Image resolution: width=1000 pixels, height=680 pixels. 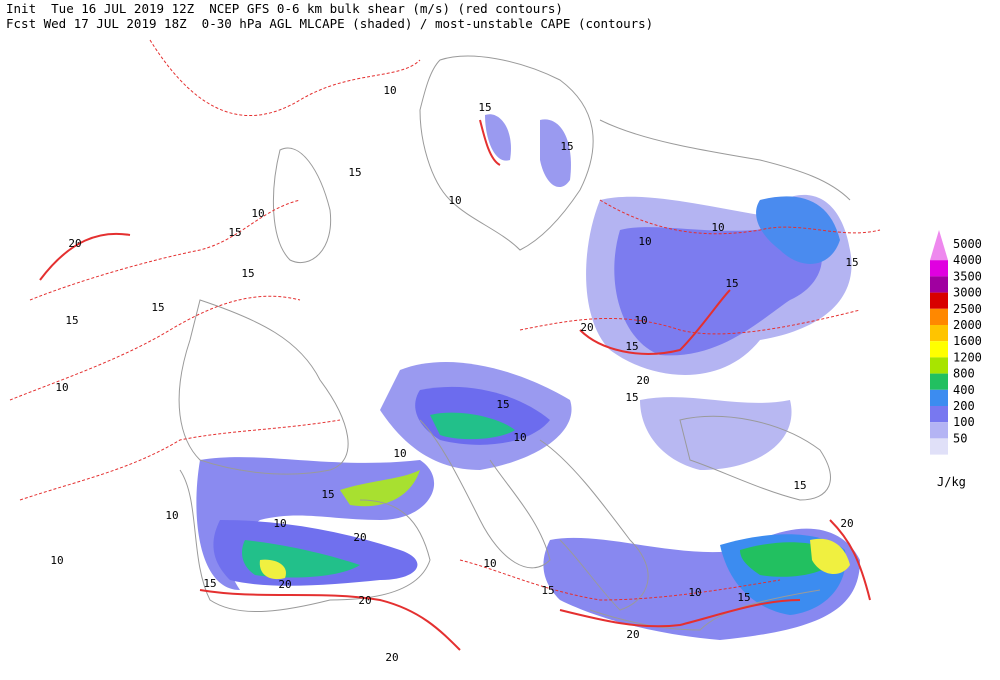 What do you see at coordinates (964, 390) in the screenshot?
I see `legend-label: 400` at bounding box center [964, 390].